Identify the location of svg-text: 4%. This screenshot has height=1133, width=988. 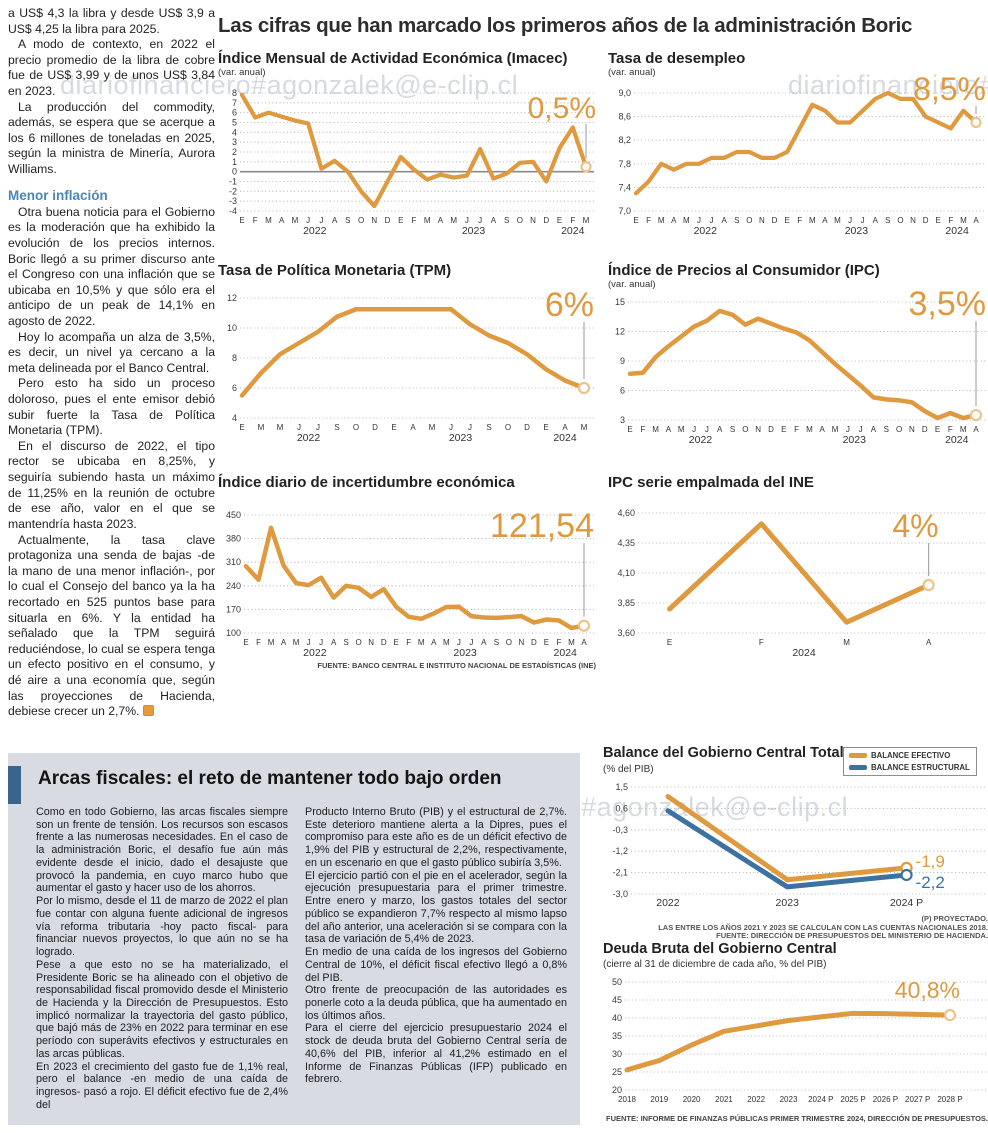
(915, 526).